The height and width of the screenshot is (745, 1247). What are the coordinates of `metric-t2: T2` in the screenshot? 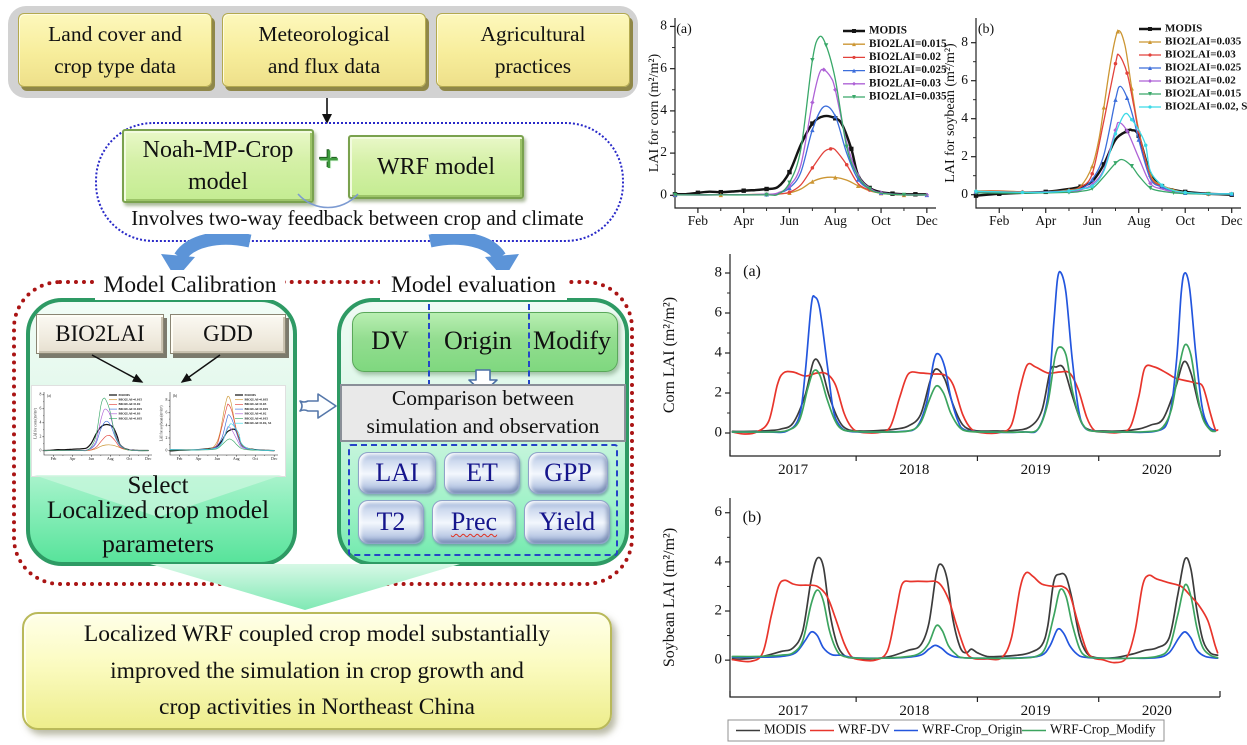 It's located at (391, 522).